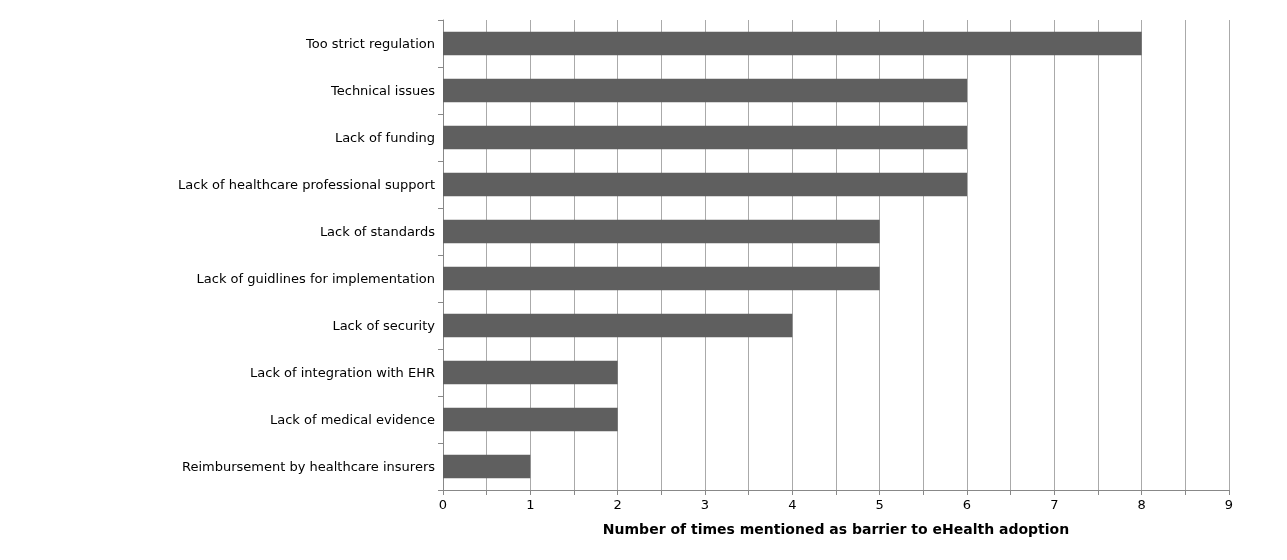 This screenshot has width=1287, height=560. I want to click on x-tick-label: 3, so click(705, 504).